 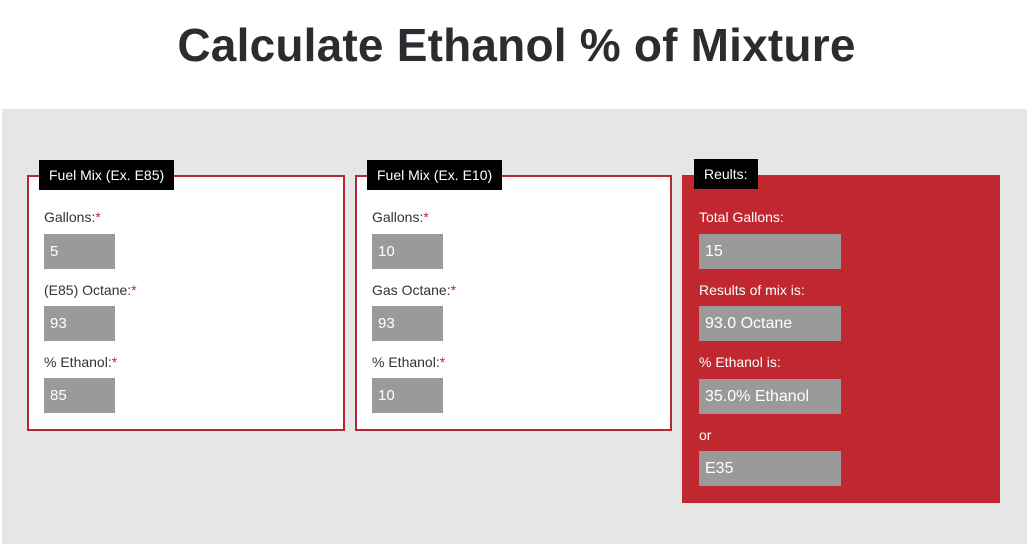 I want to click on fuel-mix-e10-legend: Fuel Mix (Ex. E10), so click(x=435, y=175).